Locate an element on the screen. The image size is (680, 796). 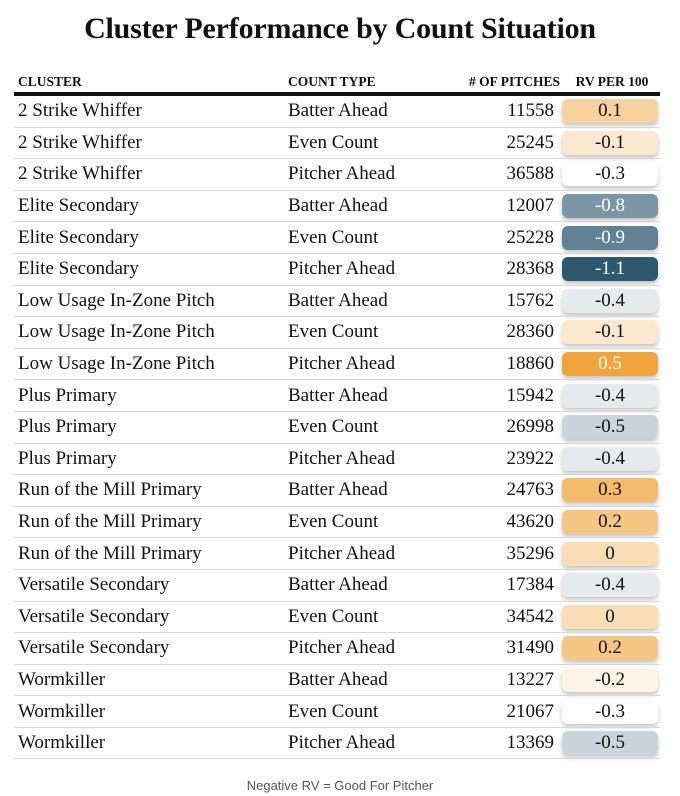
rv-cell: 0.2 is located at coordinates (610, 522).